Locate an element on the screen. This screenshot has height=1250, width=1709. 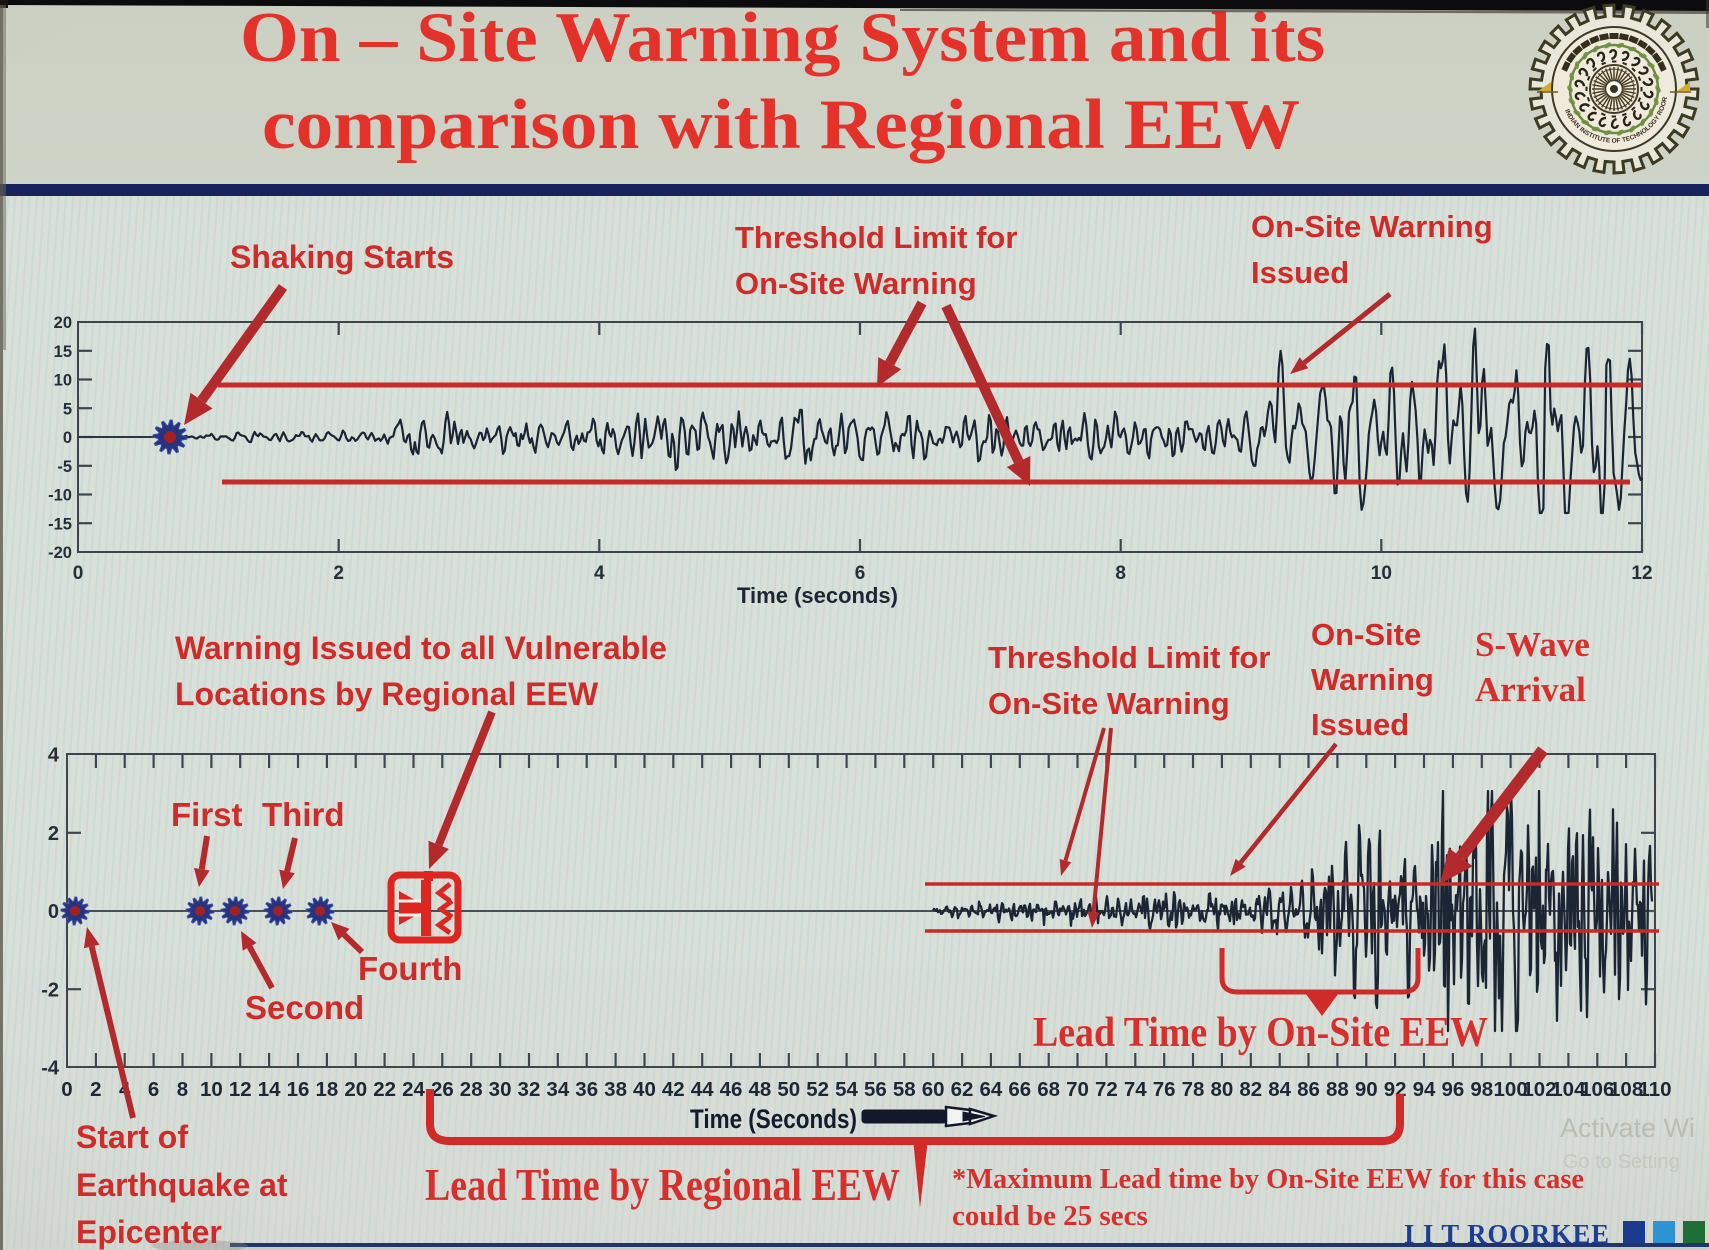
svg-text: 4 is located at coordinates (54, 756).